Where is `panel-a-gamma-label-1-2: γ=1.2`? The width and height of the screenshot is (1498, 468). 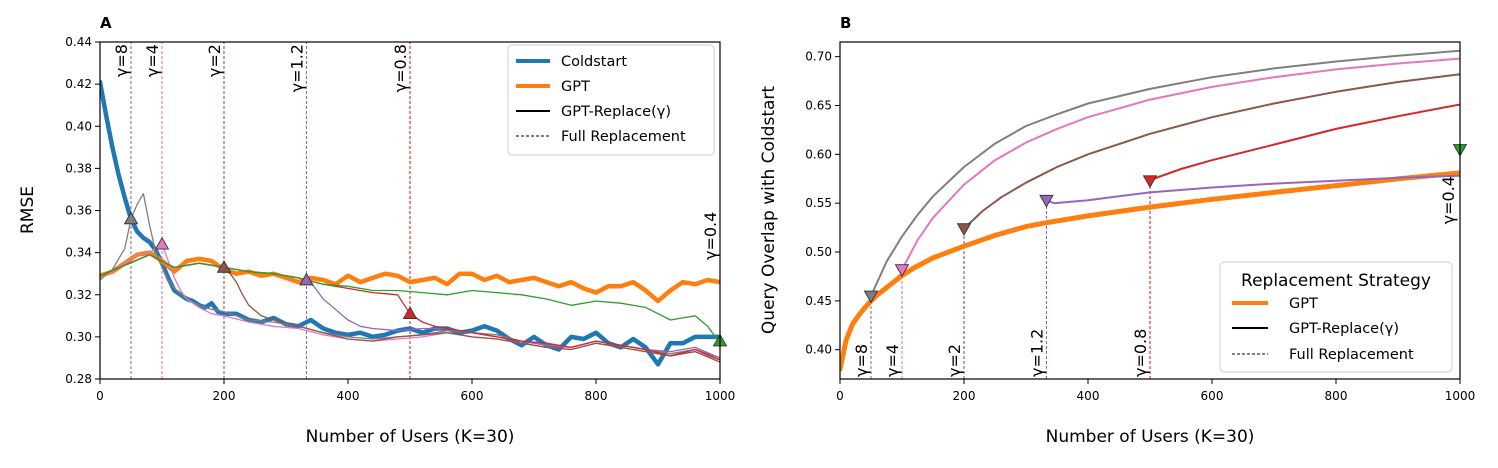 panel-a-gamma-label-1-2: γ=1.2 is located at coordinates (297, 68).